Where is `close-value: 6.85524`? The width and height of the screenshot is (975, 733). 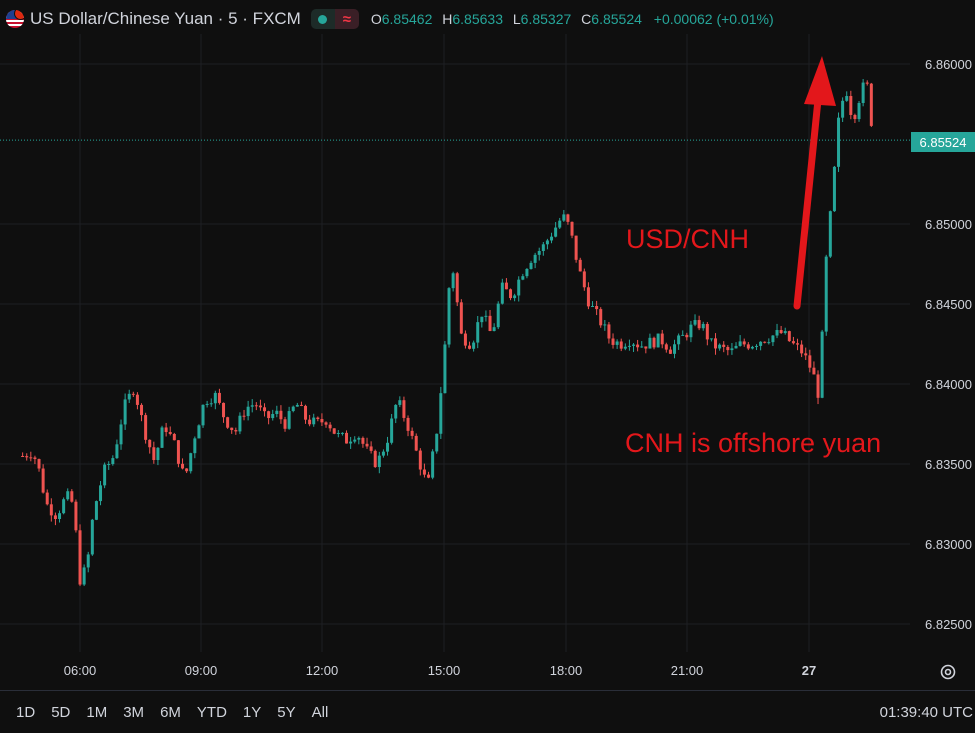
close-value: 6.85524 is located at coordinates (616, 19).